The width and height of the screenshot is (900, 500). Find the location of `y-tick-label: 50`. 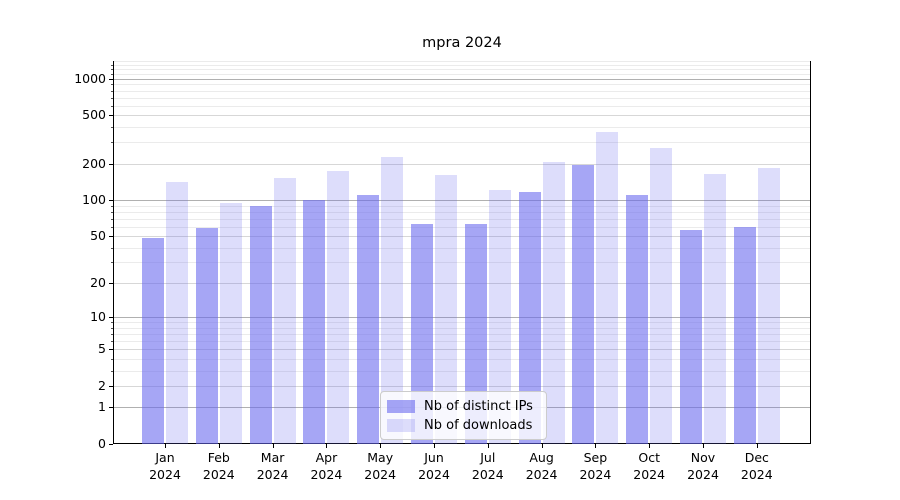

y-tick-label: 50 is located at coordinates (98, 236).